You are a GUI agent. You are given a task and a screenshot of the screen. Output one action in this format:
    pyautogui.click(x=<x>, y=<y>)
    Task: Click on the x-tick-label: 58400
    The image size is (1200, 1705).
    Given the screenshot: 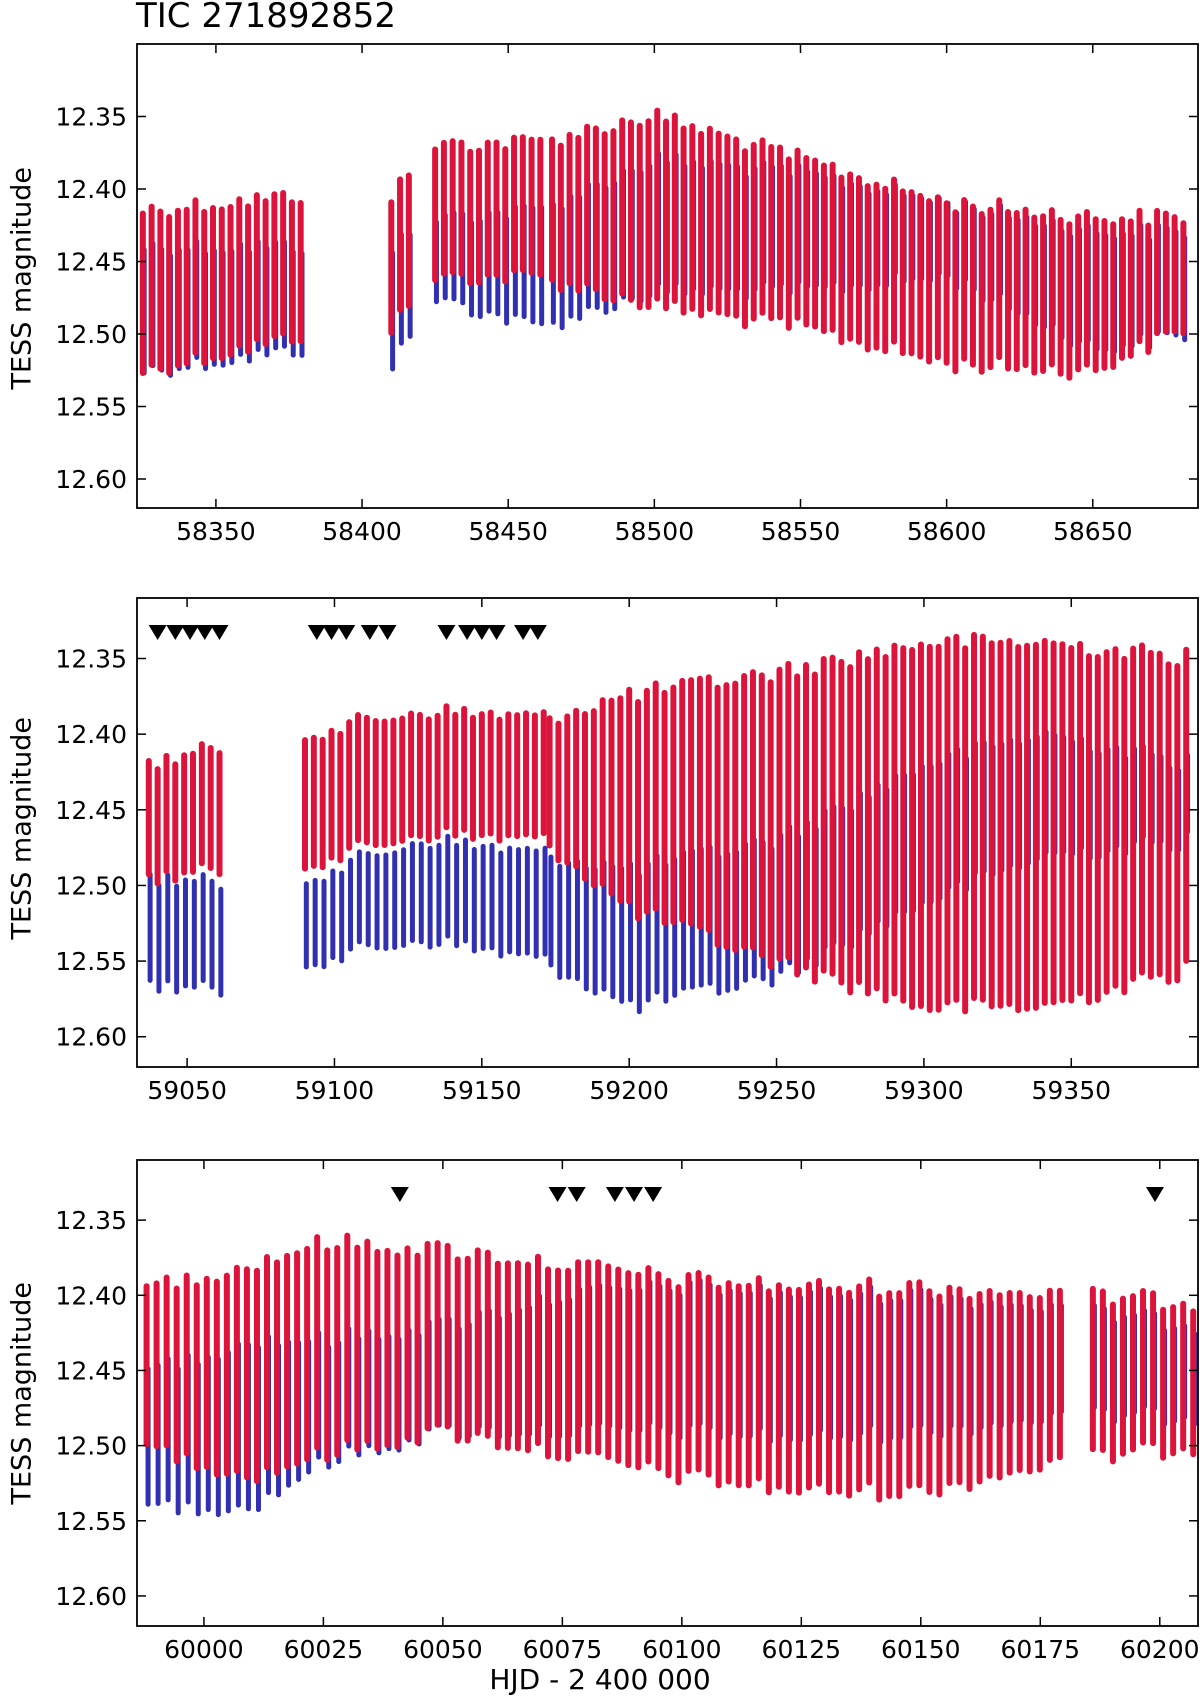 What is the action you would take?
    pyautogui.click(x=362, y=531)
    